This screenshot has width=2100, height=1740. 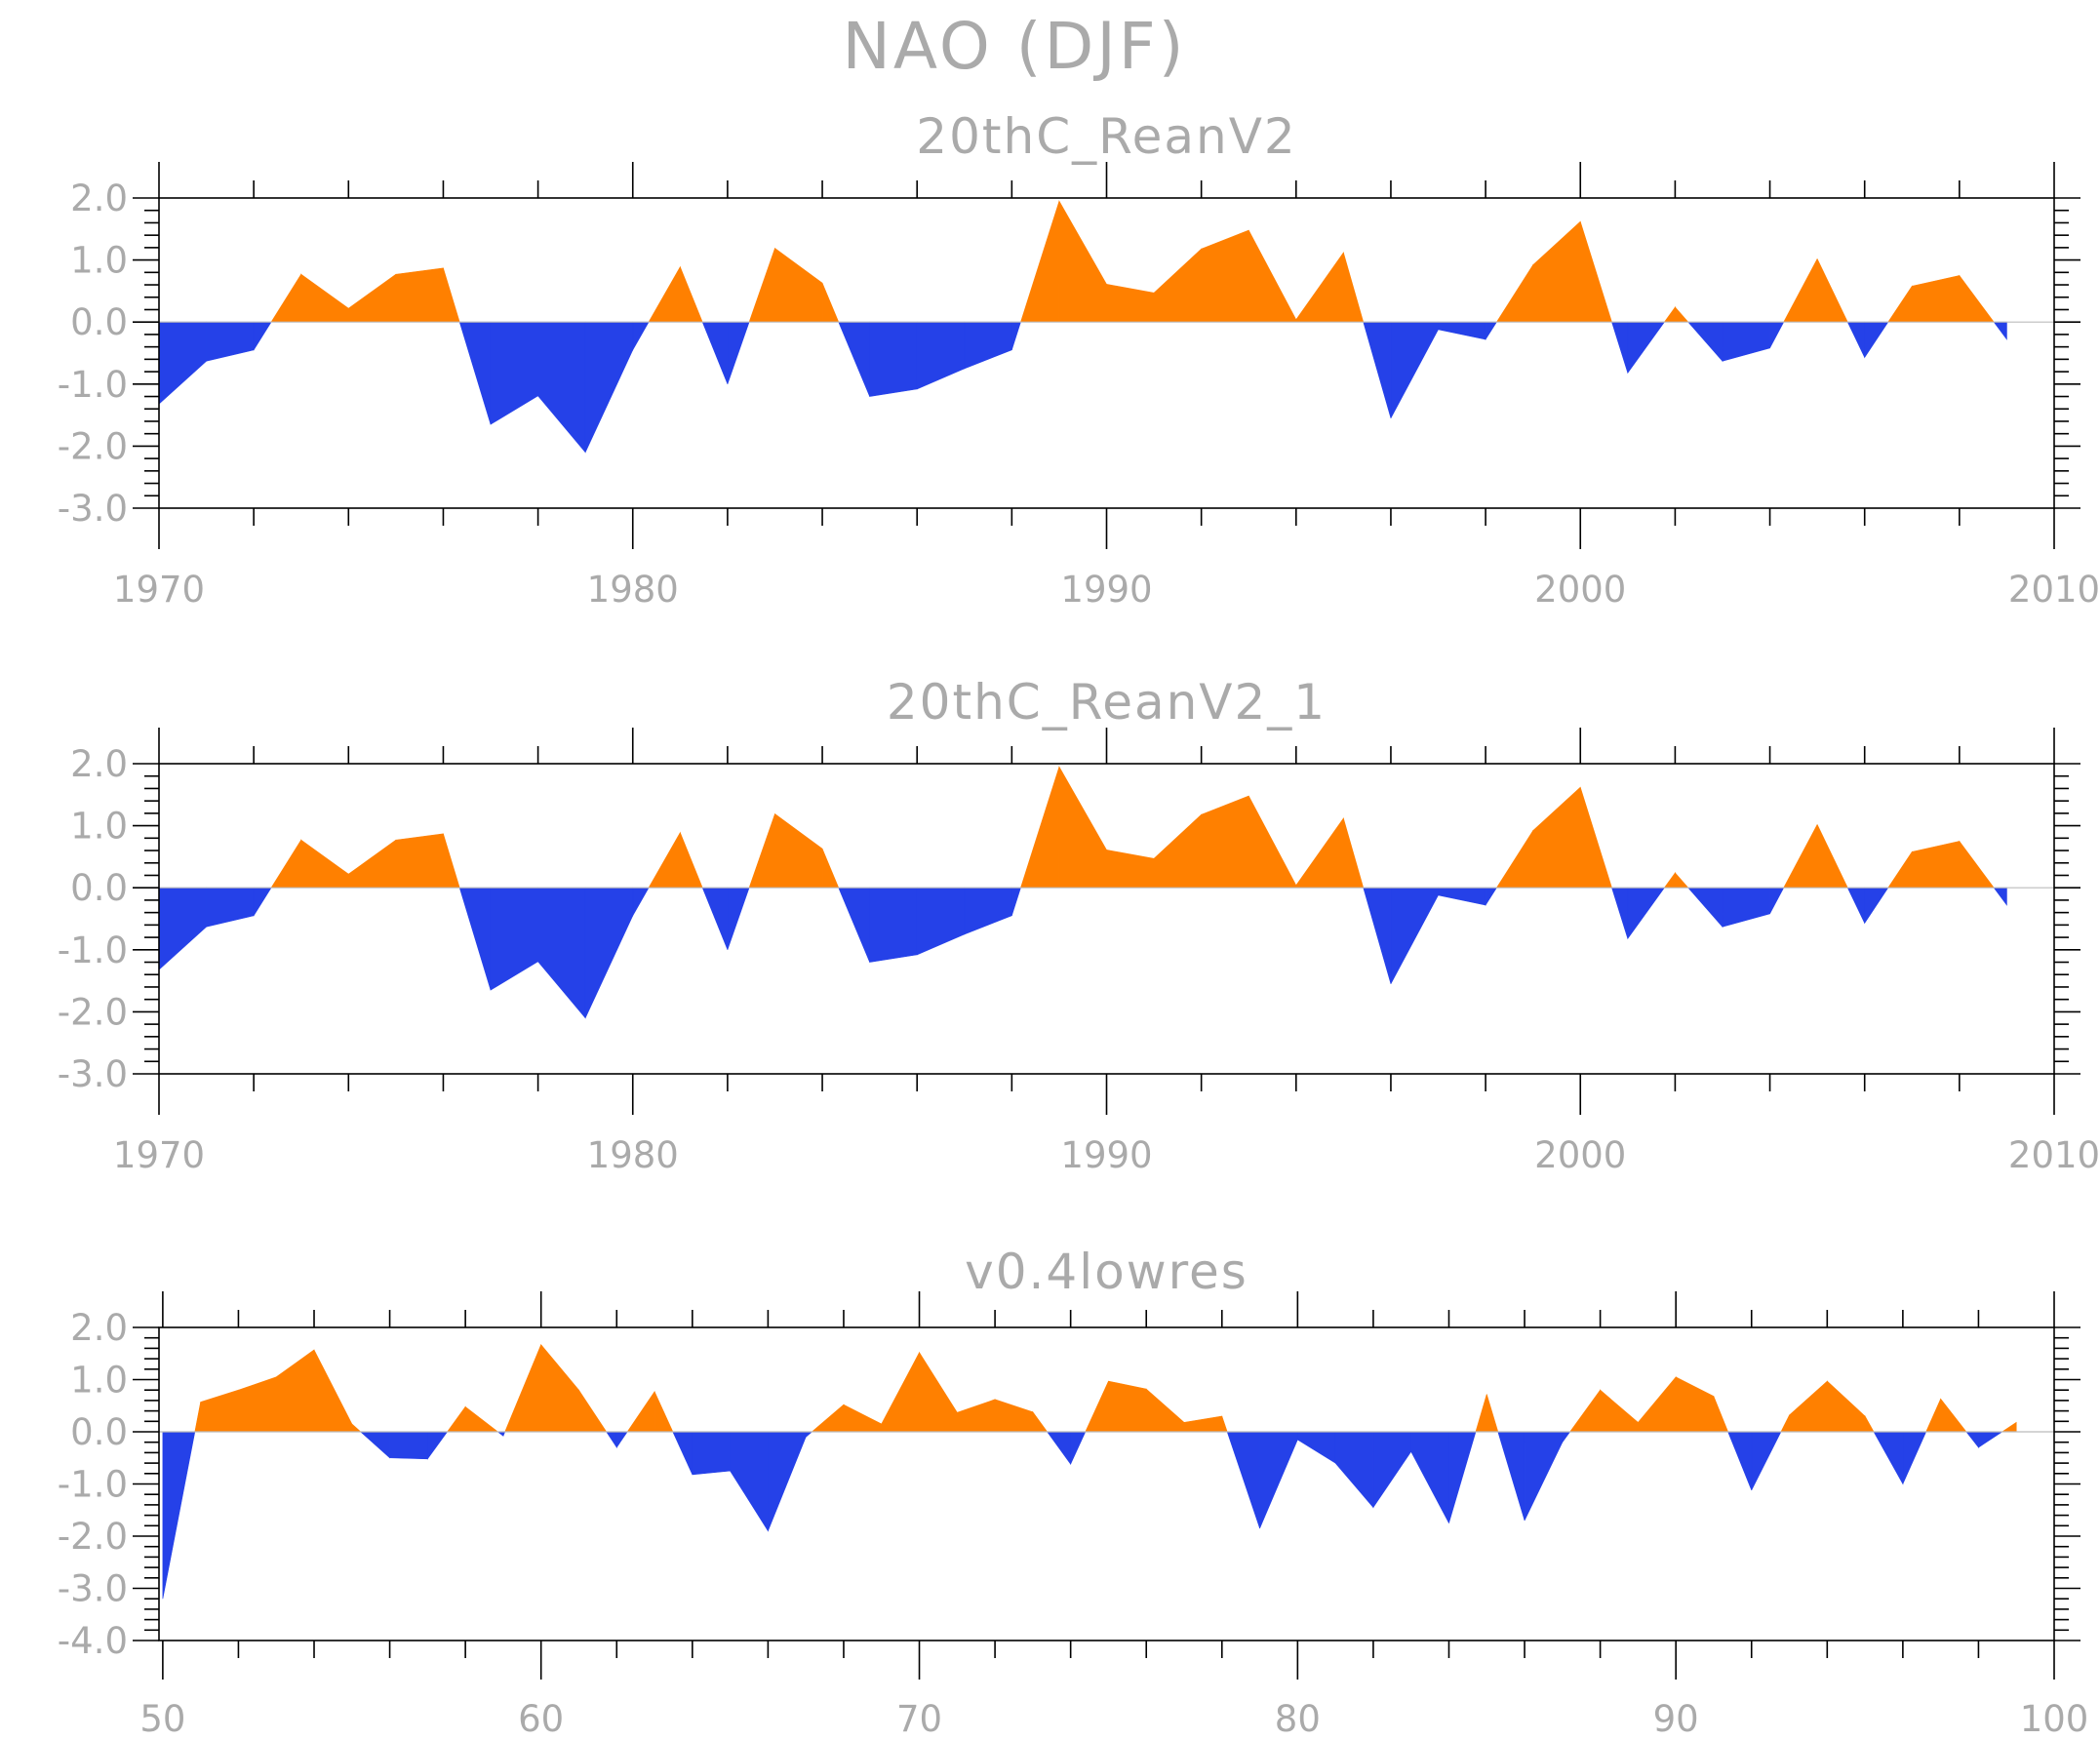 I want to click on x-tick-label: 1980, so click(x=633, y=1155).